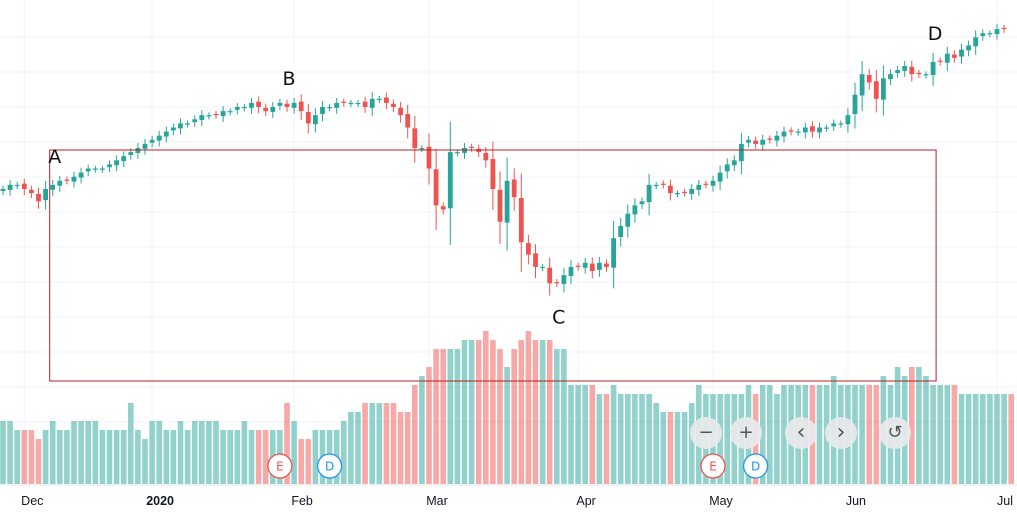 The image size is (1017, 516). Describe the element at coordinates (508, 496) in the screenshot. I see `x-axis: Dec 2020 Feb Mar Apr May Jun Jul` at that location.